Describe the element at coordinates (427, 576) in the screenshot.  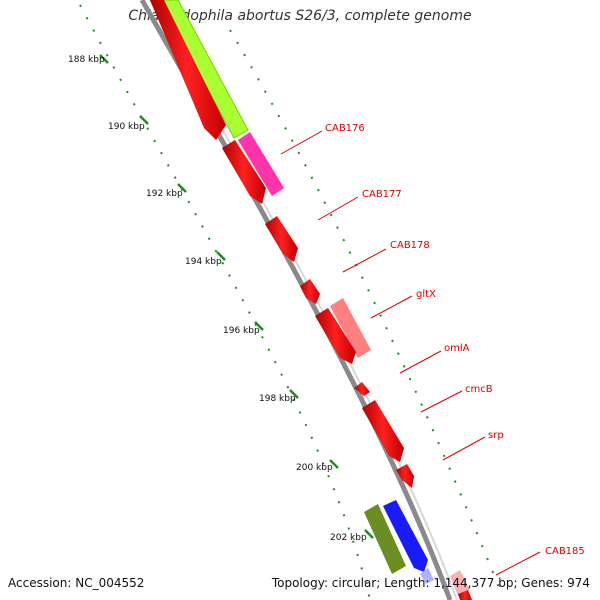
I see `feature-lightblue` at that location.